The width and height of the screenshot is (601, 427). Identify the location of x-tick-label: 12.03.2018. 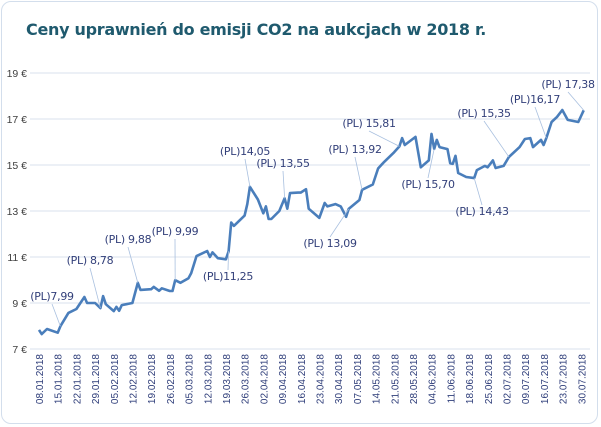
(208, 379).